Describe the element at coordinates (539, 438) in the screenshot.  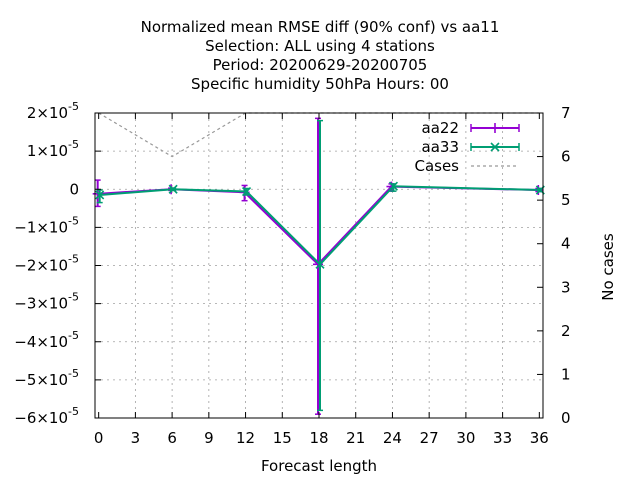
I see `x-tick-label: 36` at that location.